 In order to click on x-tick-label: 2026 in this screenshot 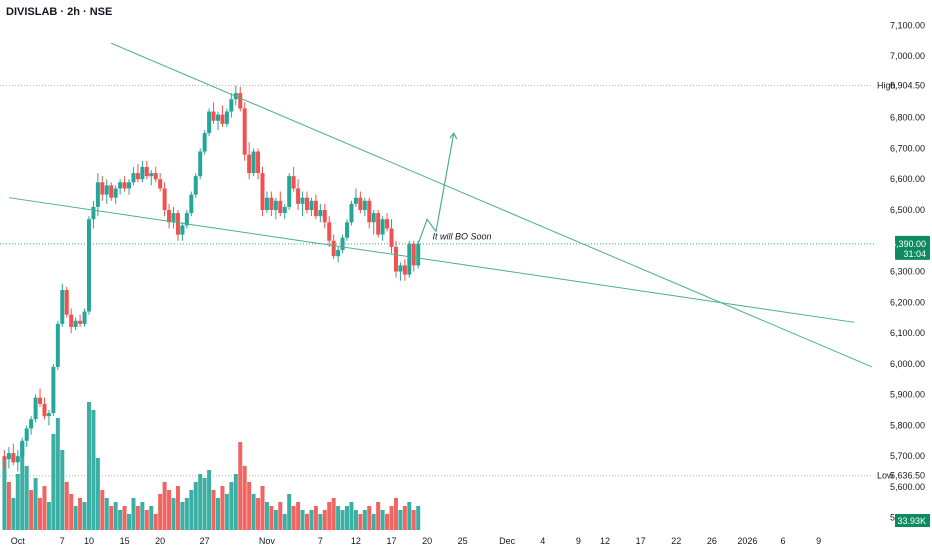, I will do `click(747, 541)`.